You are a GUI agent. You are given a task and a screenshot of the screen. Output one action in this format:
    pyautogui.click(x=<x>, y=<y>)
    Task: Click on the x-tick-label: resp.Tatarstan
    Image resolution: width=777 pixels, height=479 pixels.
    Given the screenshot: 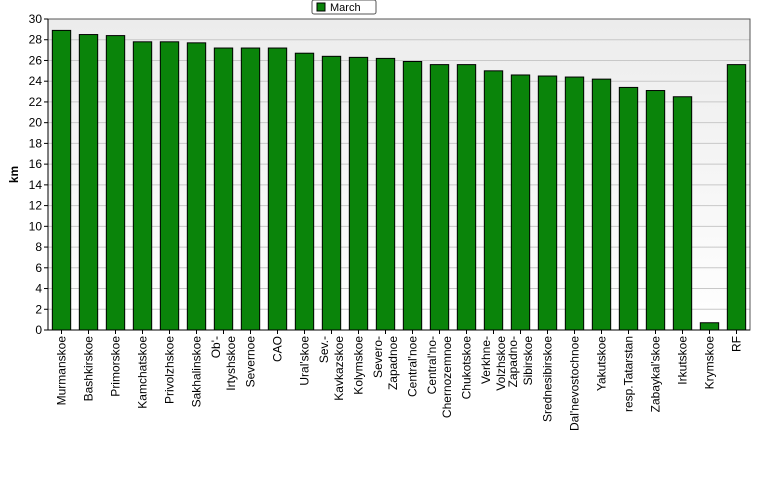 What is the action you would take?
    pyautogui.click(x=629, y=374)
    